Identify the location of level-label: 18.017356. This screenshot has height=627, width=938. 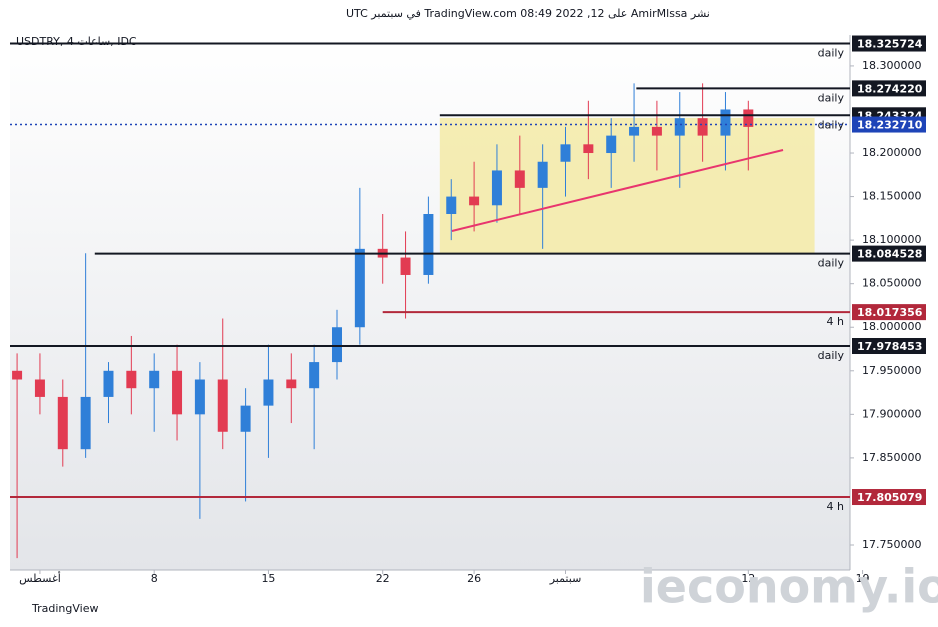
(890, 312).